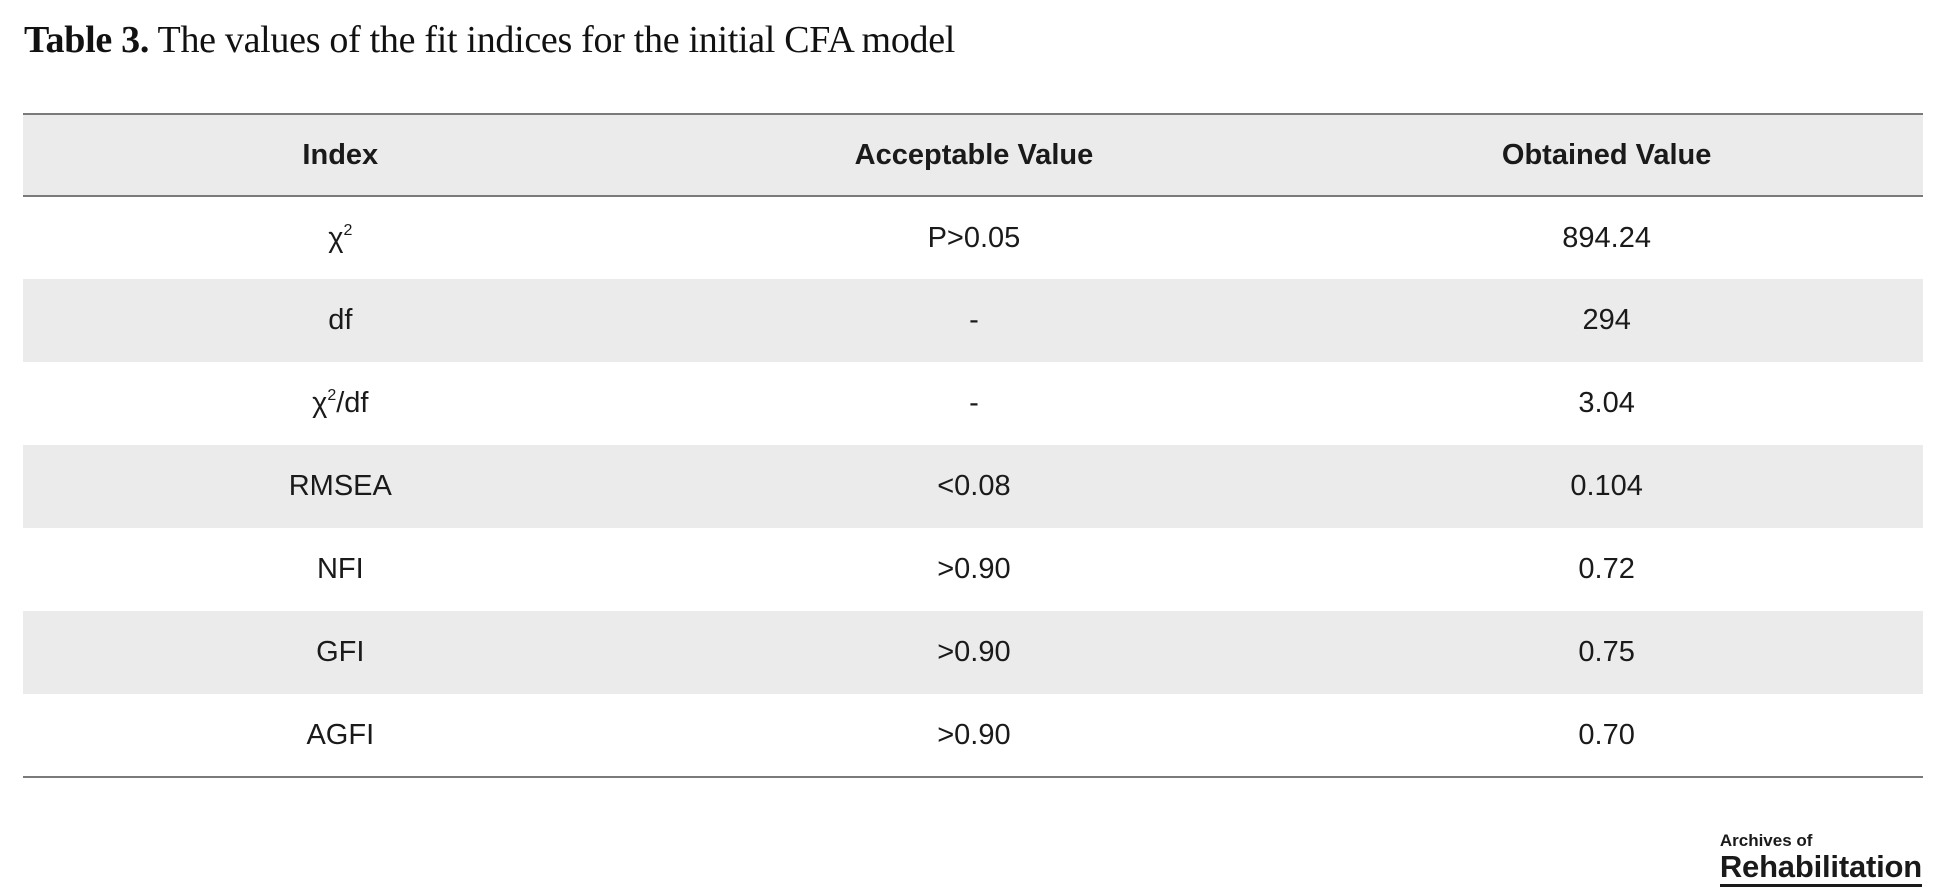 This screenshot has height=894, width=1945. I want to click on table-caption-label: Table 3., so click(87, 40).